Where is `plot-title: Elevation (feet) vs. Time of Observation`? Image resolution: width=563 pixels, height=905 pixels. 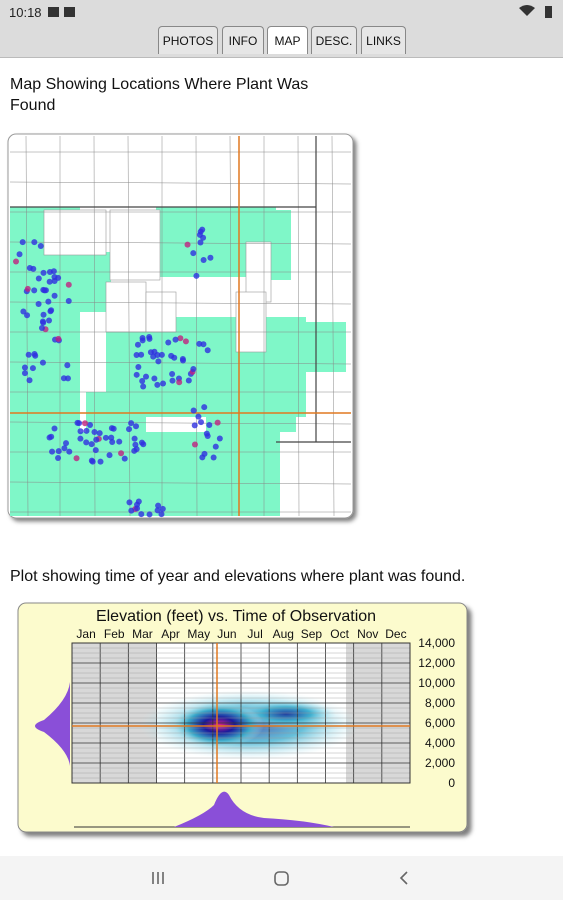
plot-title: Elevation (feet) vs. Time of Observation is located at coordinates (236, 616).